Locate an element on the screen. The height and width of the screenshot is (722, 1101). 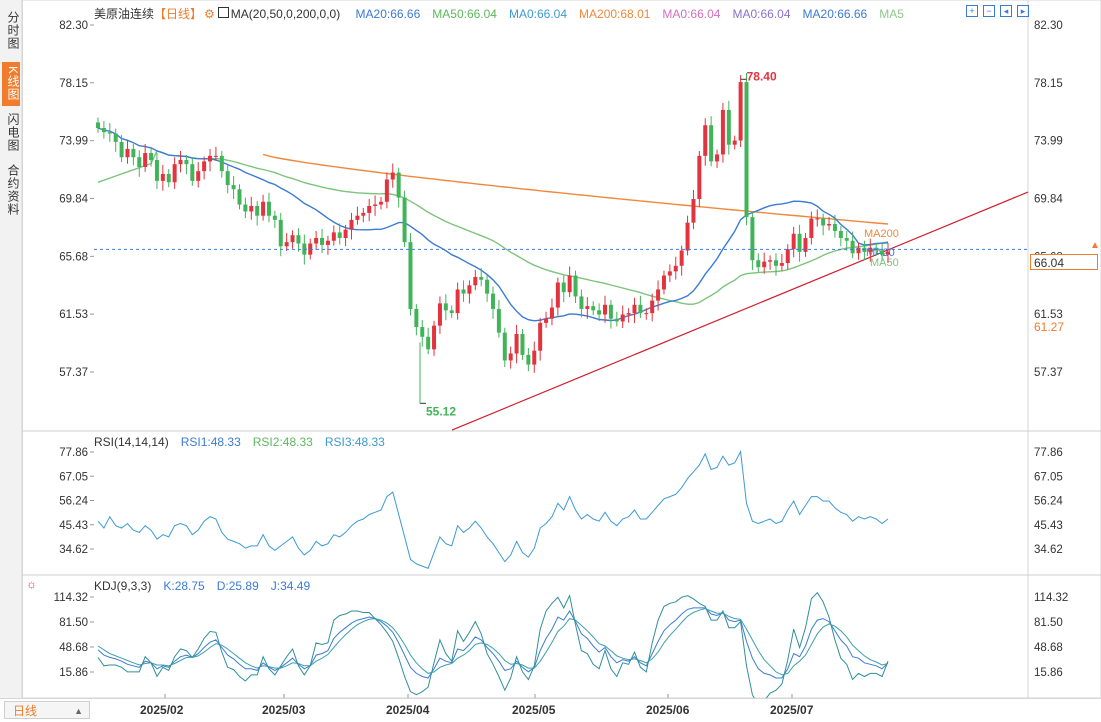
date-label: 2025/07 is located at coordinates (792, 710).